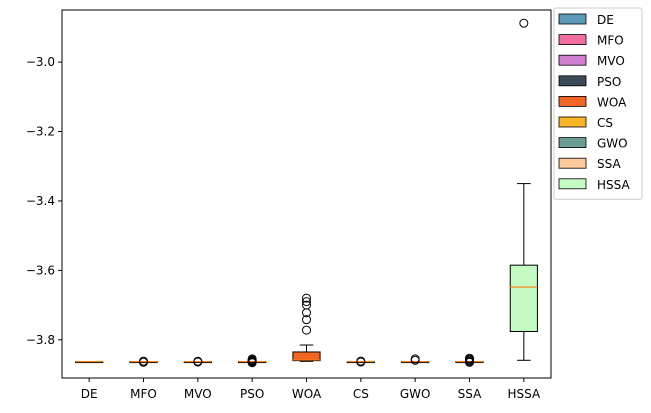 Image resolution: width=651 pixels, height=413 pixels. I want to click on y-tick-label: −3.4, so click(40, 201).